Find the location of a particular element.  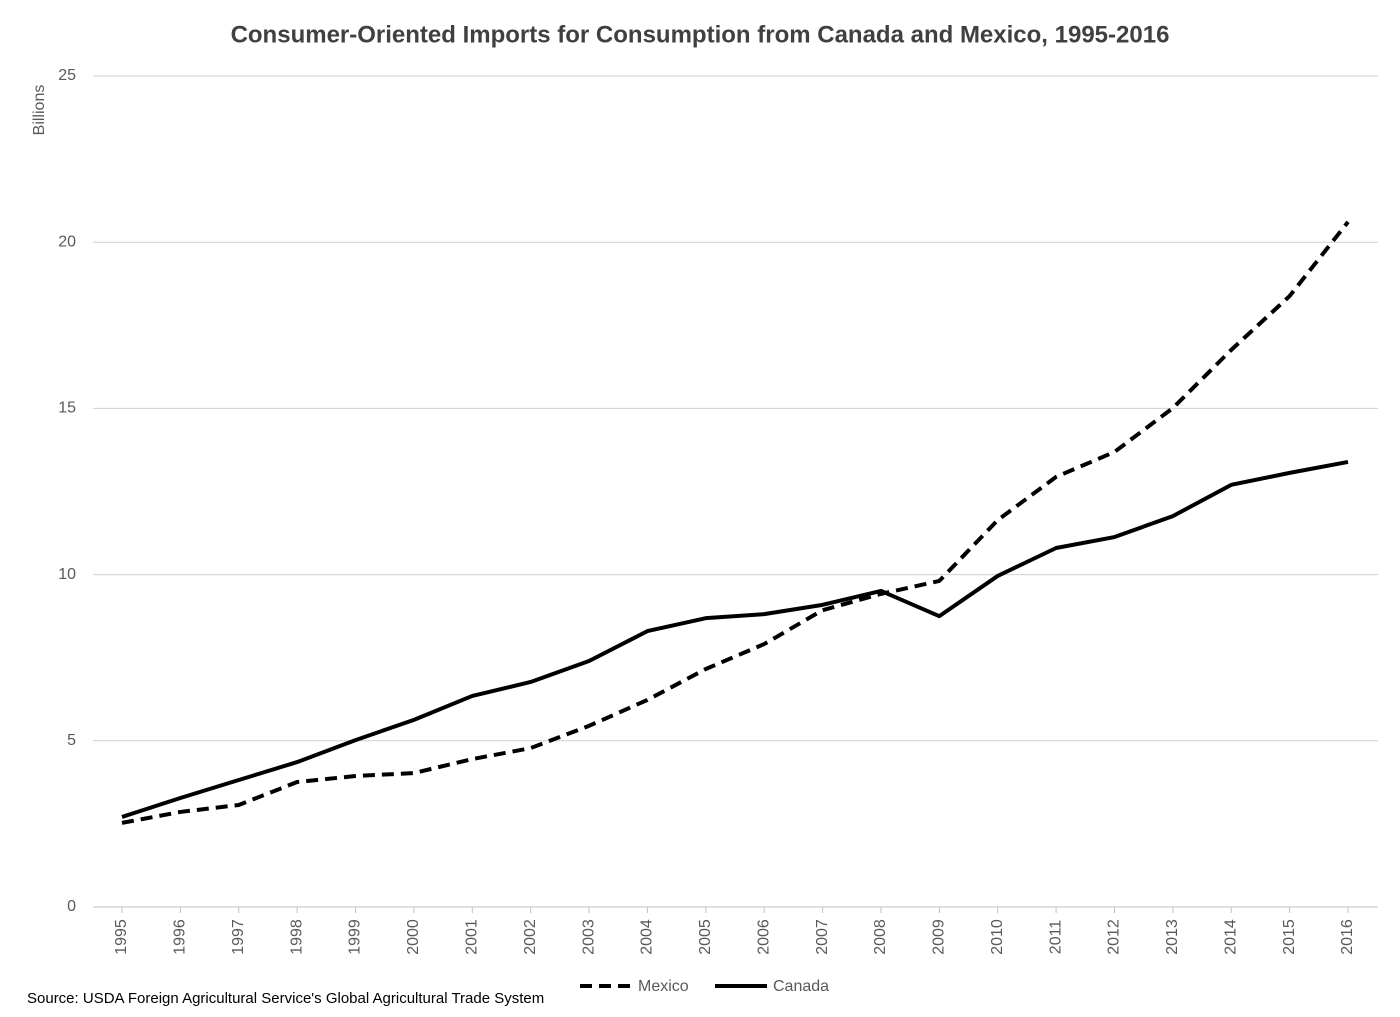

x-tick-label: 1996 is located at coordinates (180, 937).